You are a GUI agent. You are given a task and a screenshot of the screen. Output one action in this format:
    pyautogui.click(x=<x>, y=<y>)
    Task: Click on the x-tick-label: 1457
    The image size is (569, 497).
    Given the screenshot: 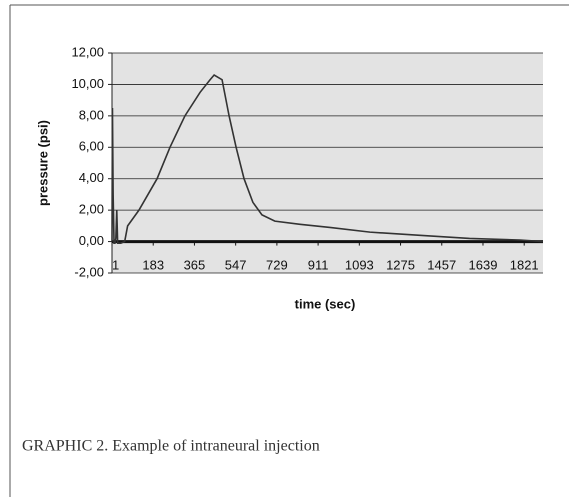 What is the action you would take?
    pyautogui.click(x=441, y=264)
    